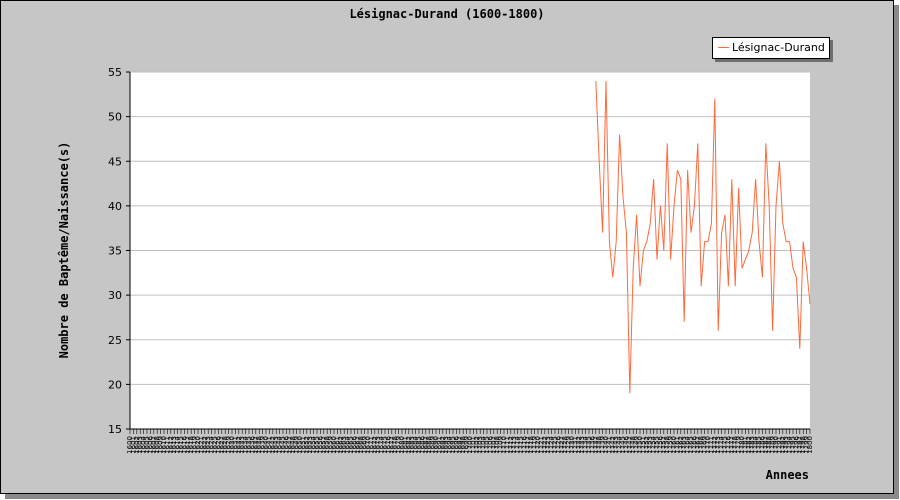 The width and height of the screenshot is (900, 500). What do you see at coordinates (392, 445) in the screenshot?
I see `x-tick-label: 1677` at bounding box center [392, 445].